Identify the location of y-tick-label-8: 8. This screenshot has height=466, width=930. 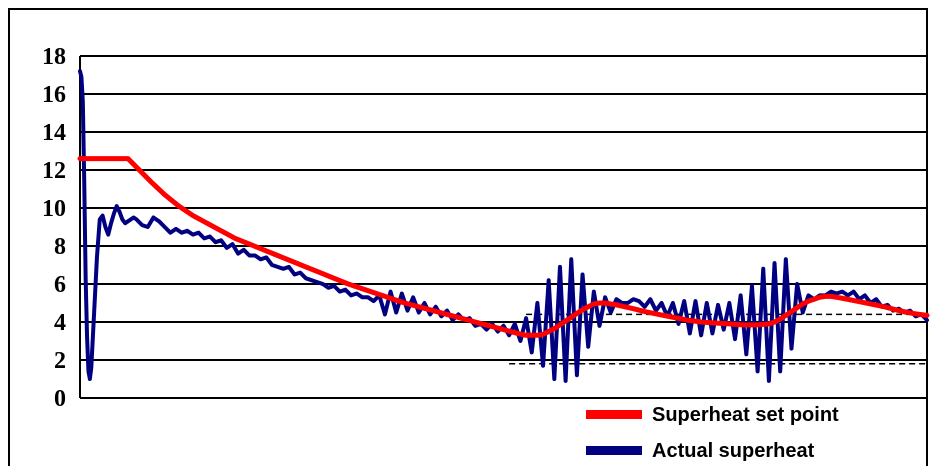
(60, 247).